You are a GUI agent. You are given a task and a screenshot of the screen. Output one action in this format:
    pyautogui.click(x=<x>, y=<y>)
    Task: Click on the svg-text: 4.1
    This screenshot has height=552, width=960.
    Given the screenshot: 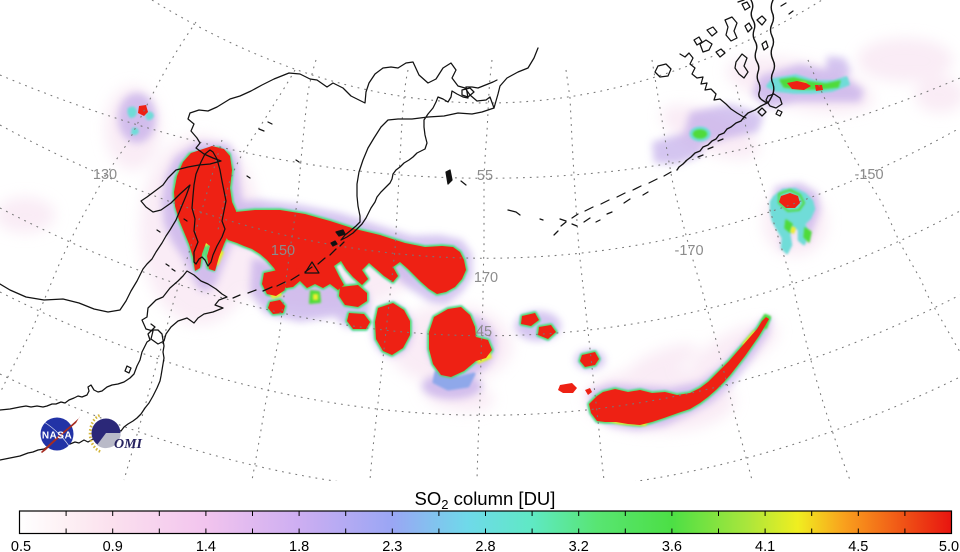 What is the action you would take?
    pyautogui.click(x=765, y=545)
    